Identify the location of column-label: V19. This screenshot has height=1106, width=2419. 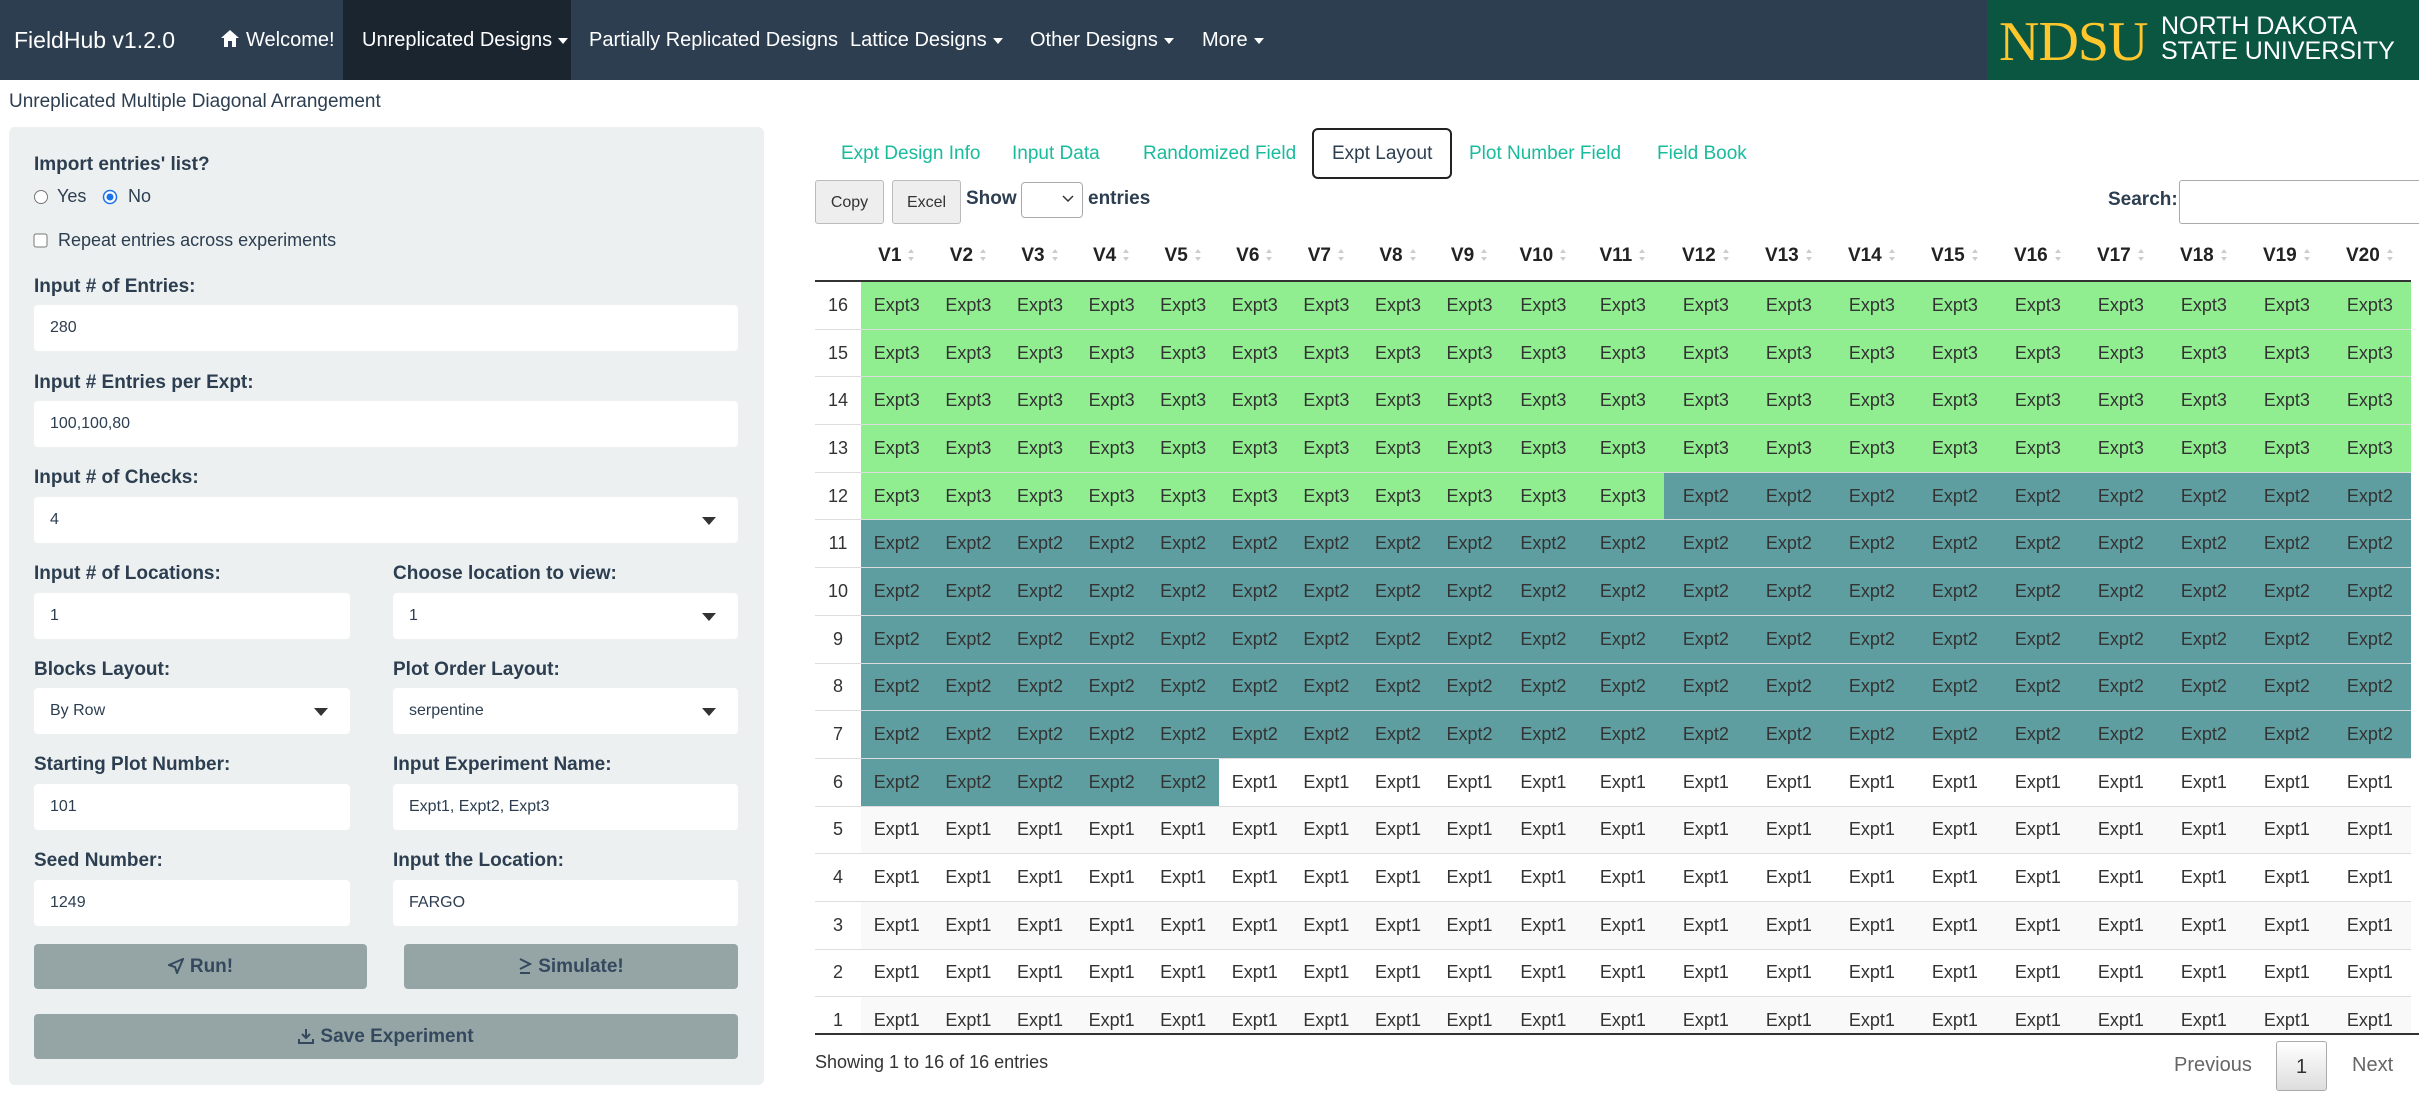
(2279, 255).